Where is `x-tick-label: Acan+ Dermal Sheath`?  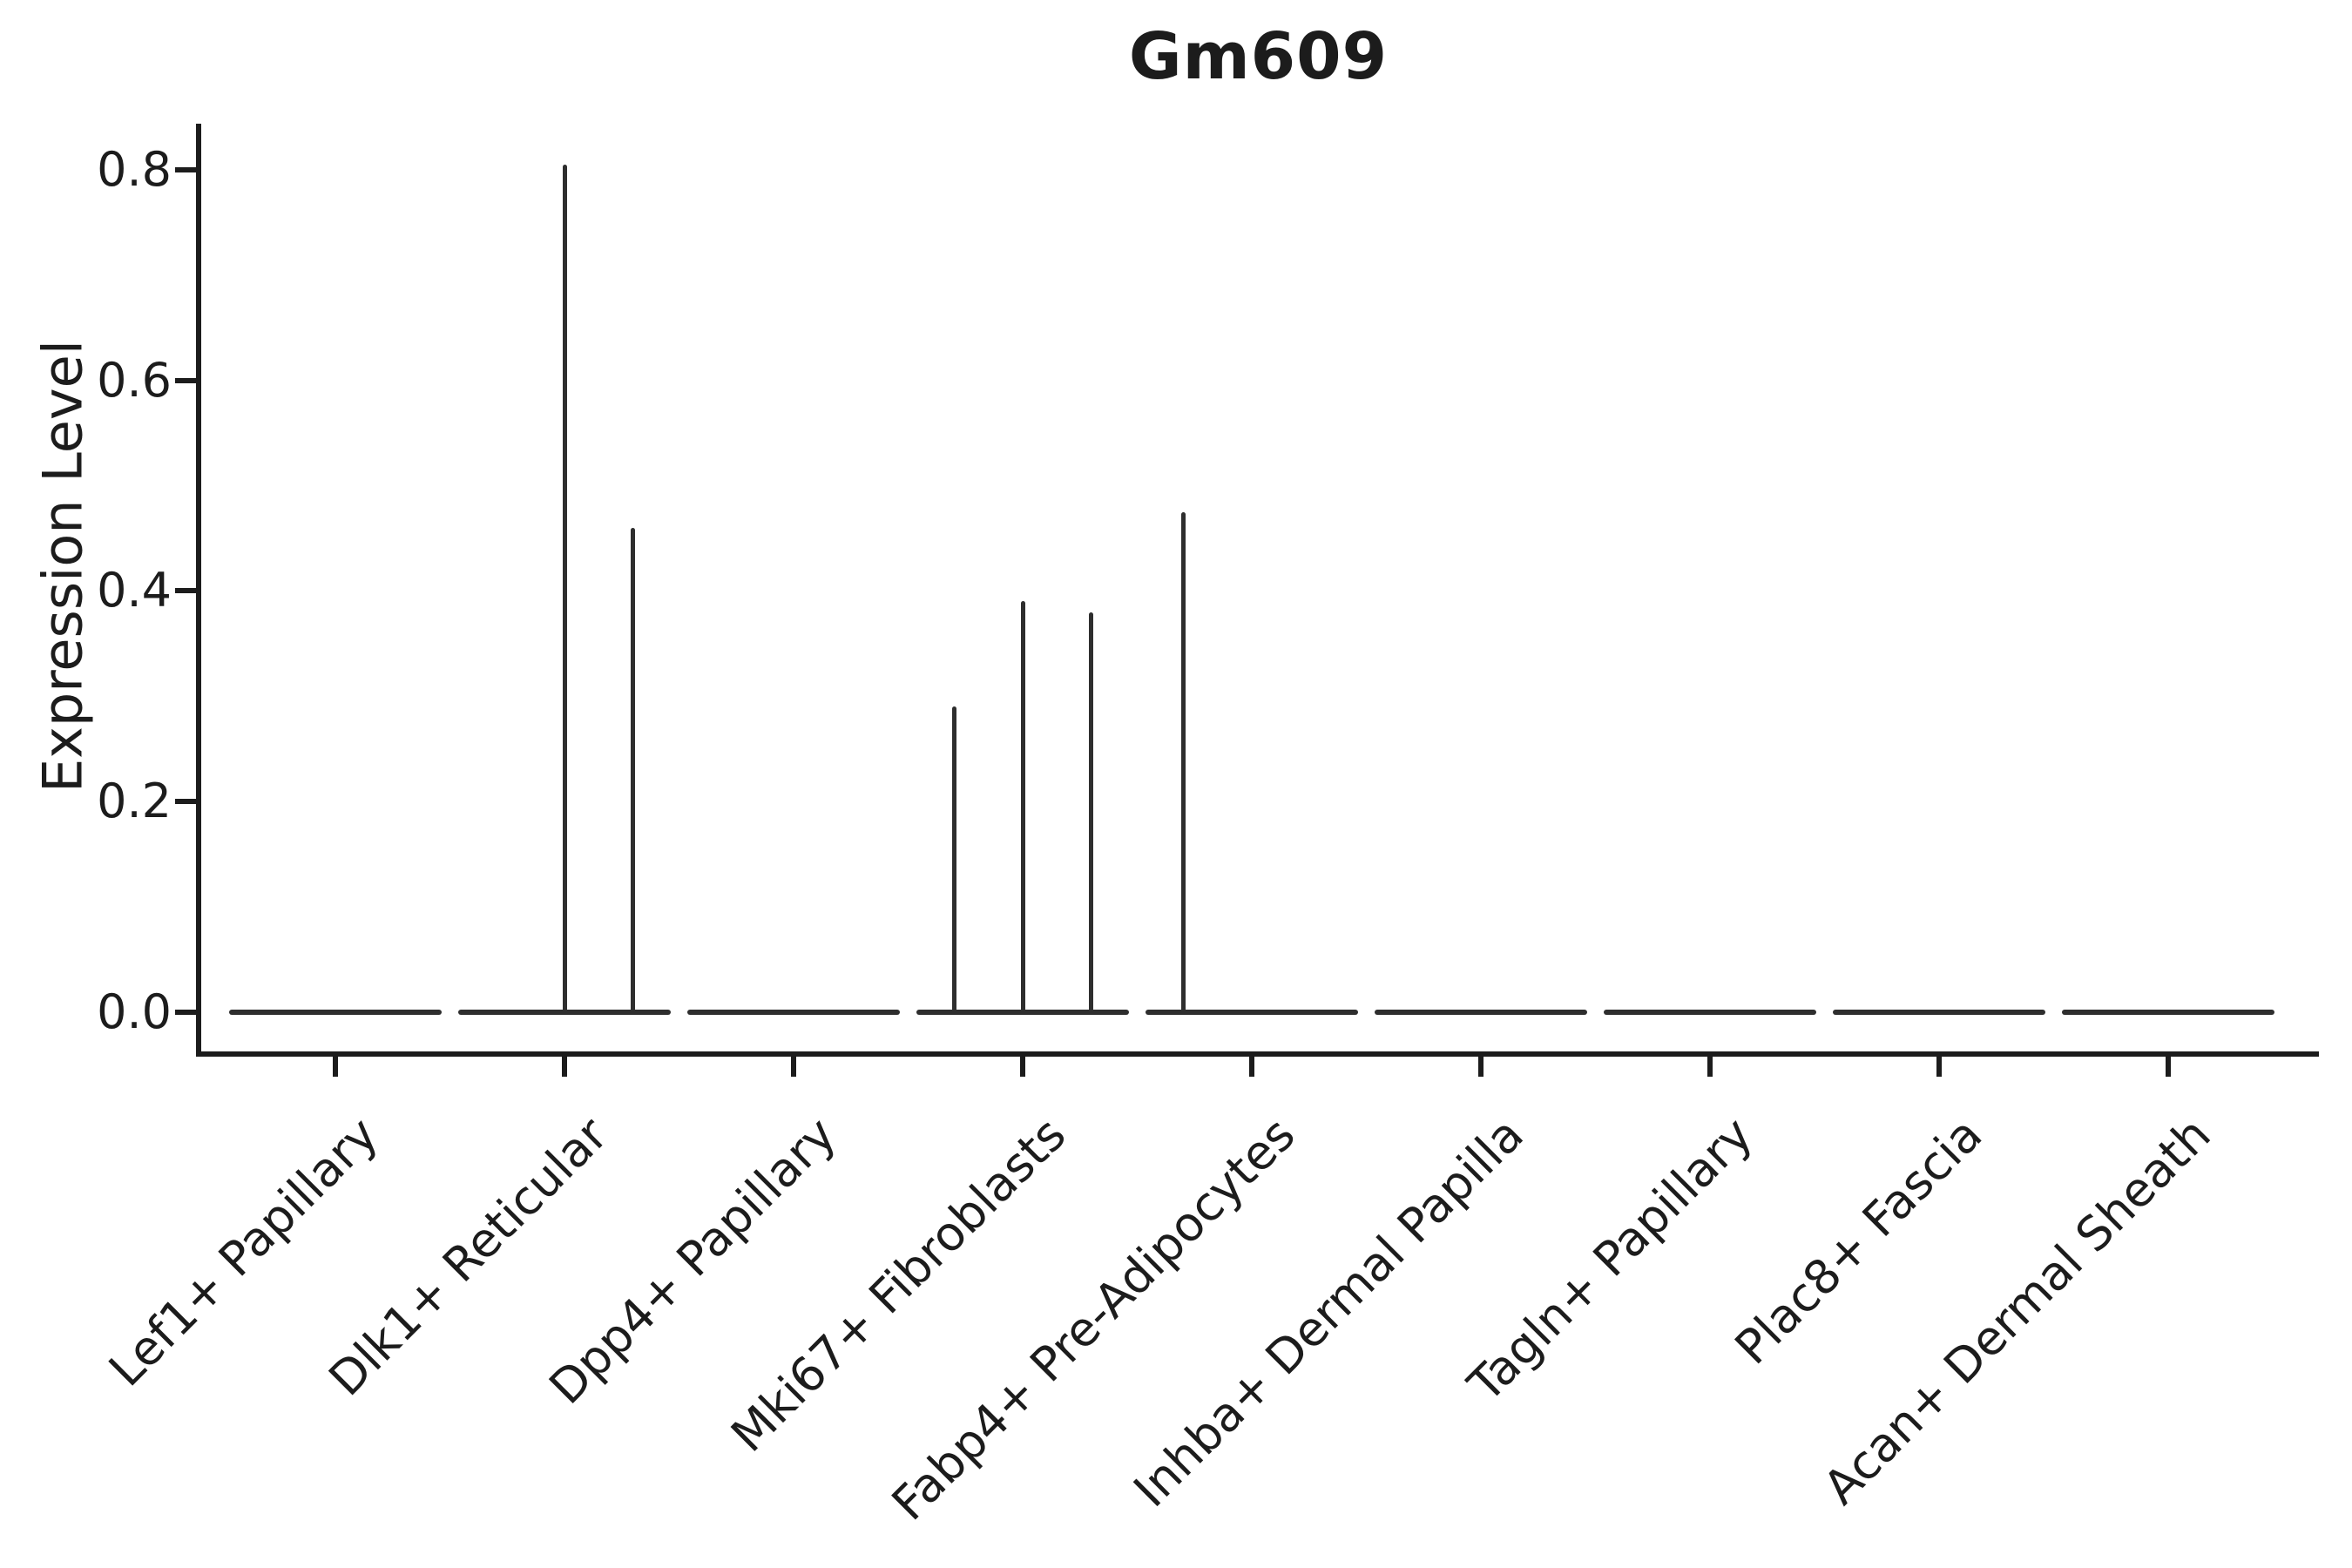
x-tick-label: Acan+ Dermal Sheath is located at coordinates (2017, 1311).